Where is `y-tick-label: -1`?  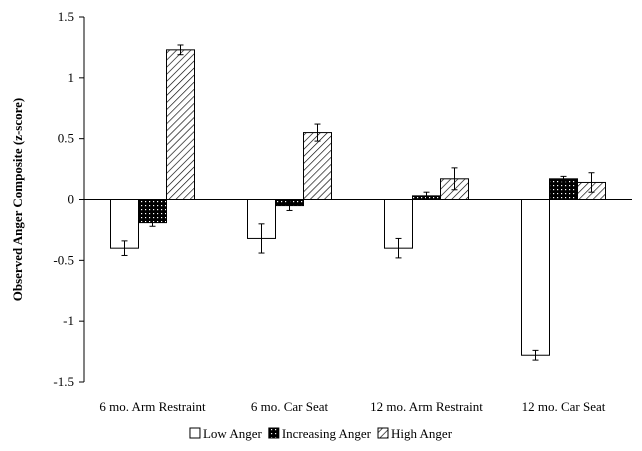
y-tick-label: -1 is located at coordinates (68, 320).